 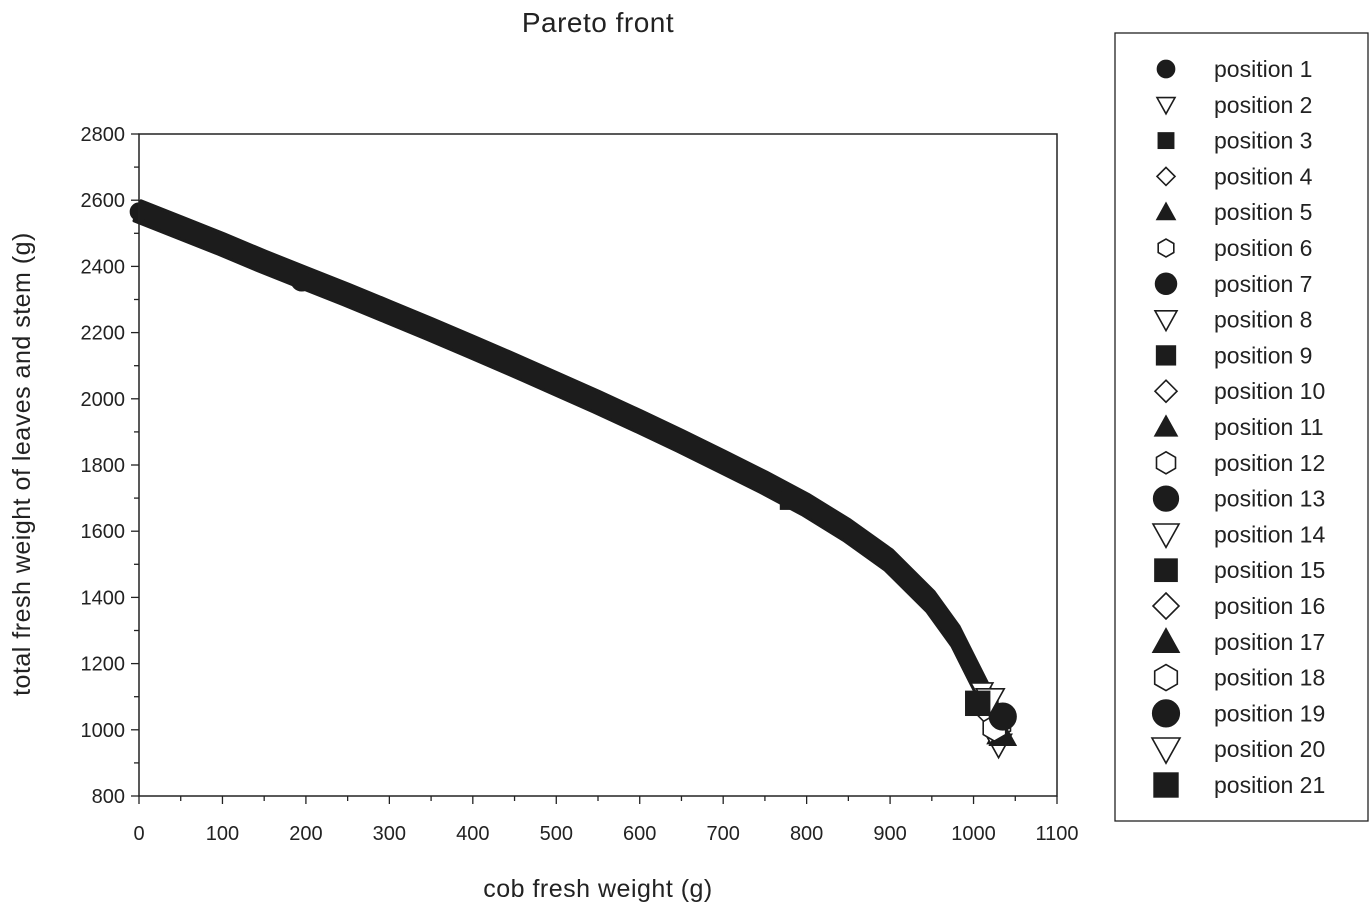 What do you see at coordinates (1263, 355) in the screenshot?
I see `legend-label: position 9` at bounding box center [1263, 355].